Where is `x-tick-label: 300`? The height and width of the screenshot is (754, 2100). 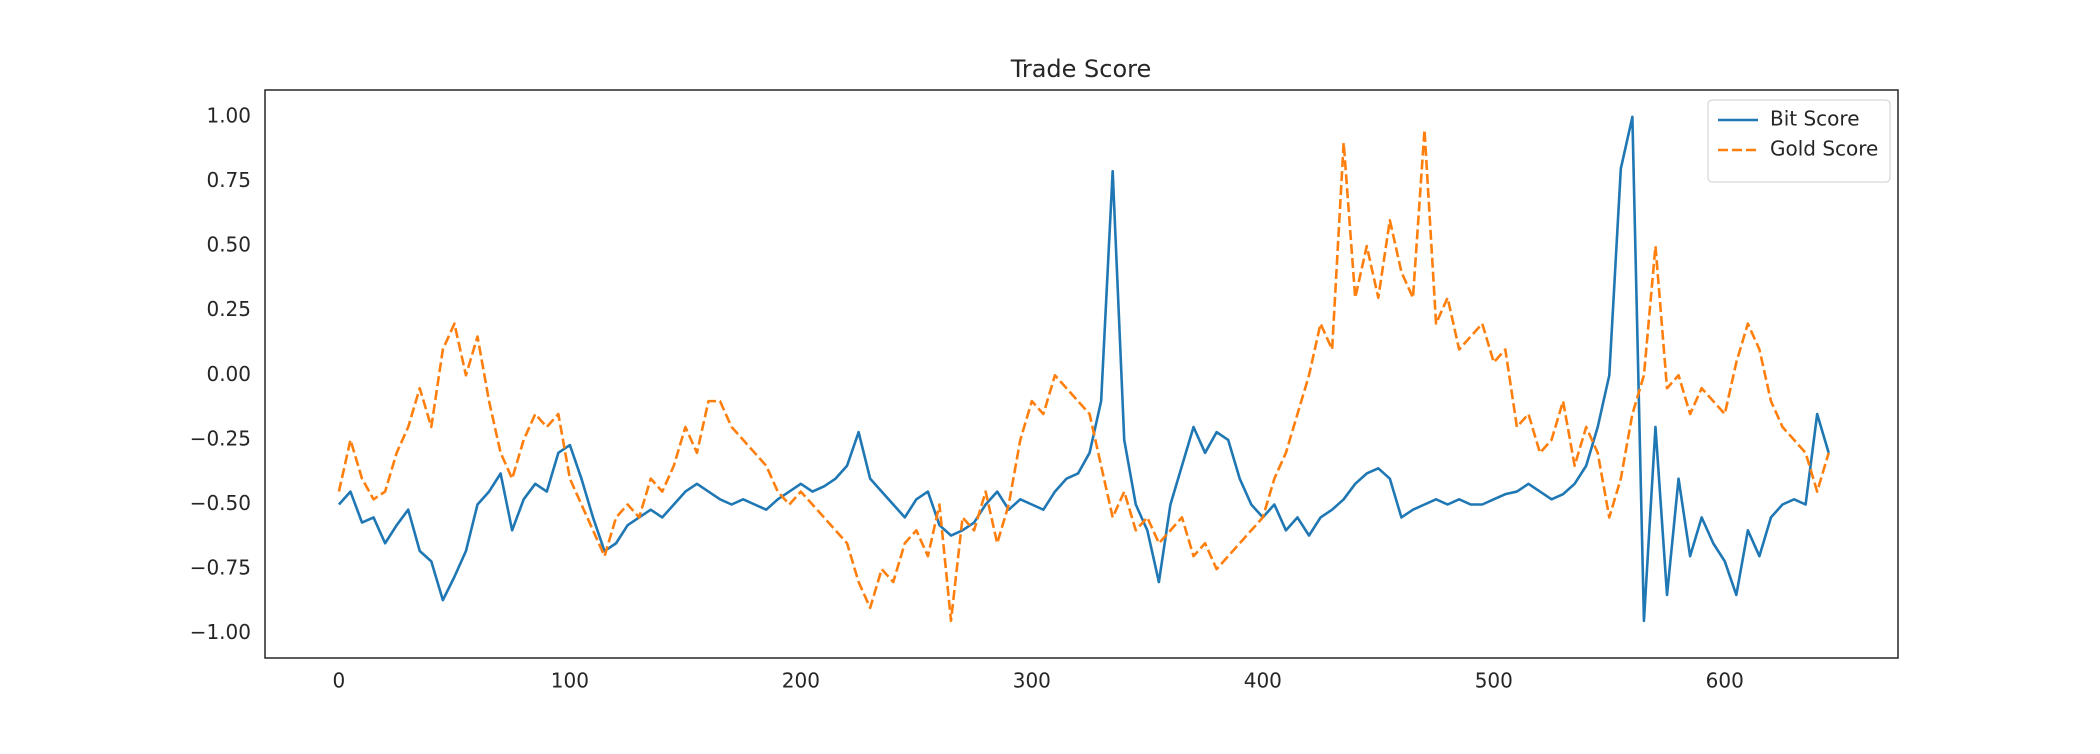
x-tick-label: 300 is located at coordinates (1032, 681).